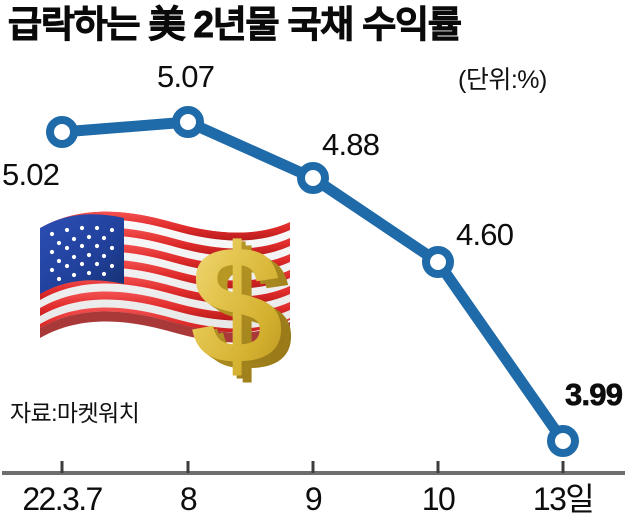 This screenshot has width=633, height=523. I want to click on data-label-3: 4.60, so click(485, 234).